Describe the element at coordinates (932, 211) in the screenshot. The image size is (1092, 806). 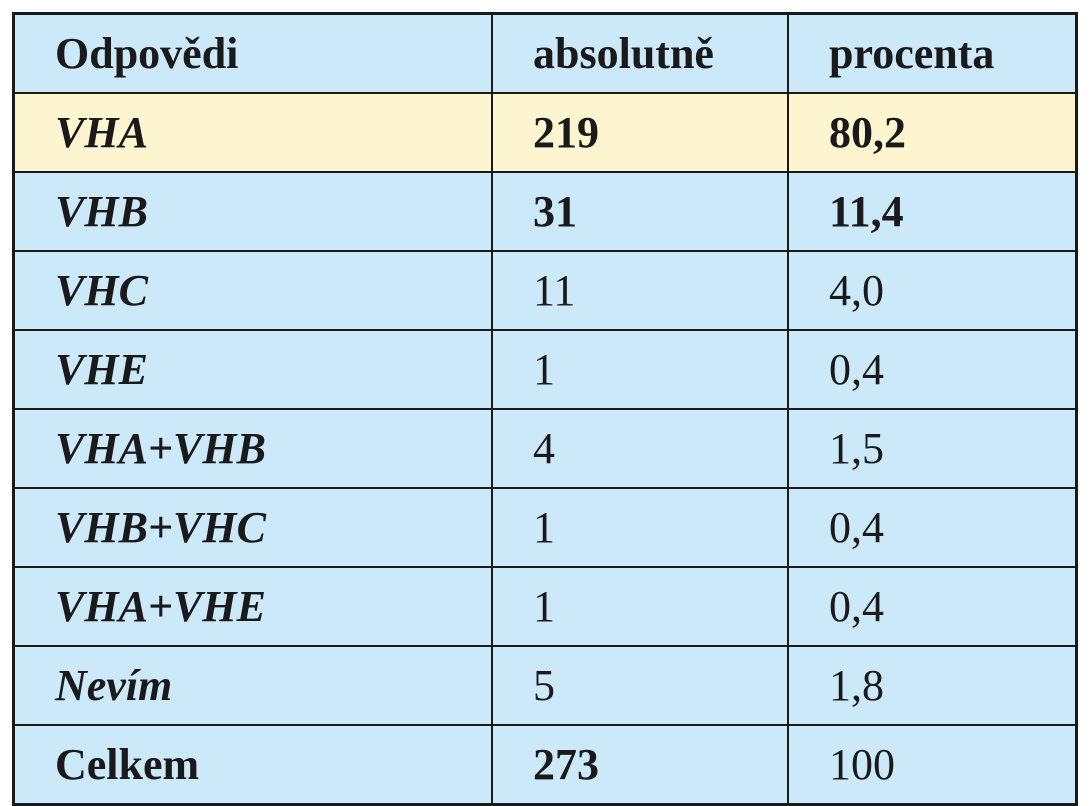
I see `table-cell: 11,4` at that location.